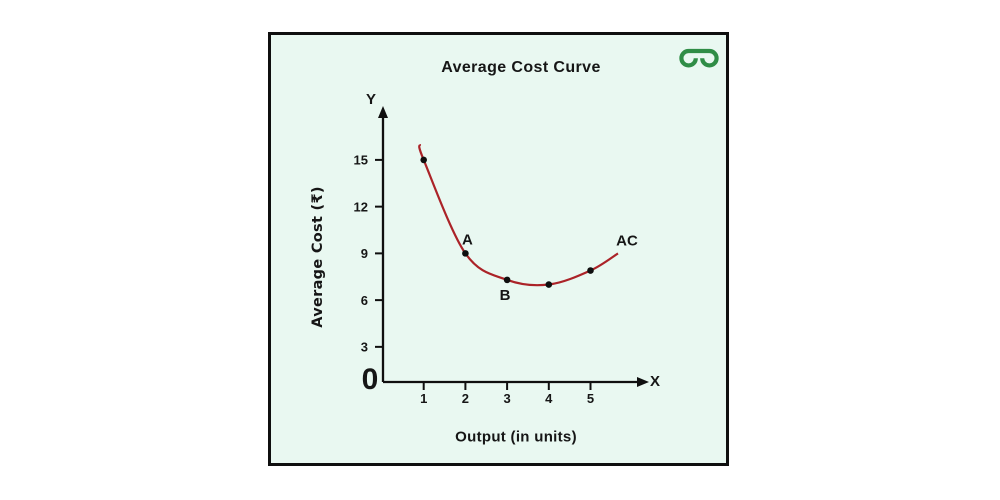 The width and height of the screenshot is (1000, 500). What do you see at coordinates (383, 112) in the screenshot?
I see `y-axis-arrowhead` at bounding box center [383, 112].